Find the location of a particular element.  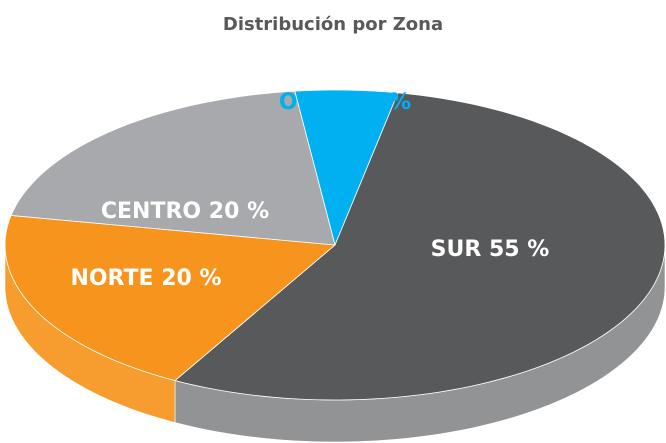

slice-label: SUR 55 % is located at coordinates (490, 249).